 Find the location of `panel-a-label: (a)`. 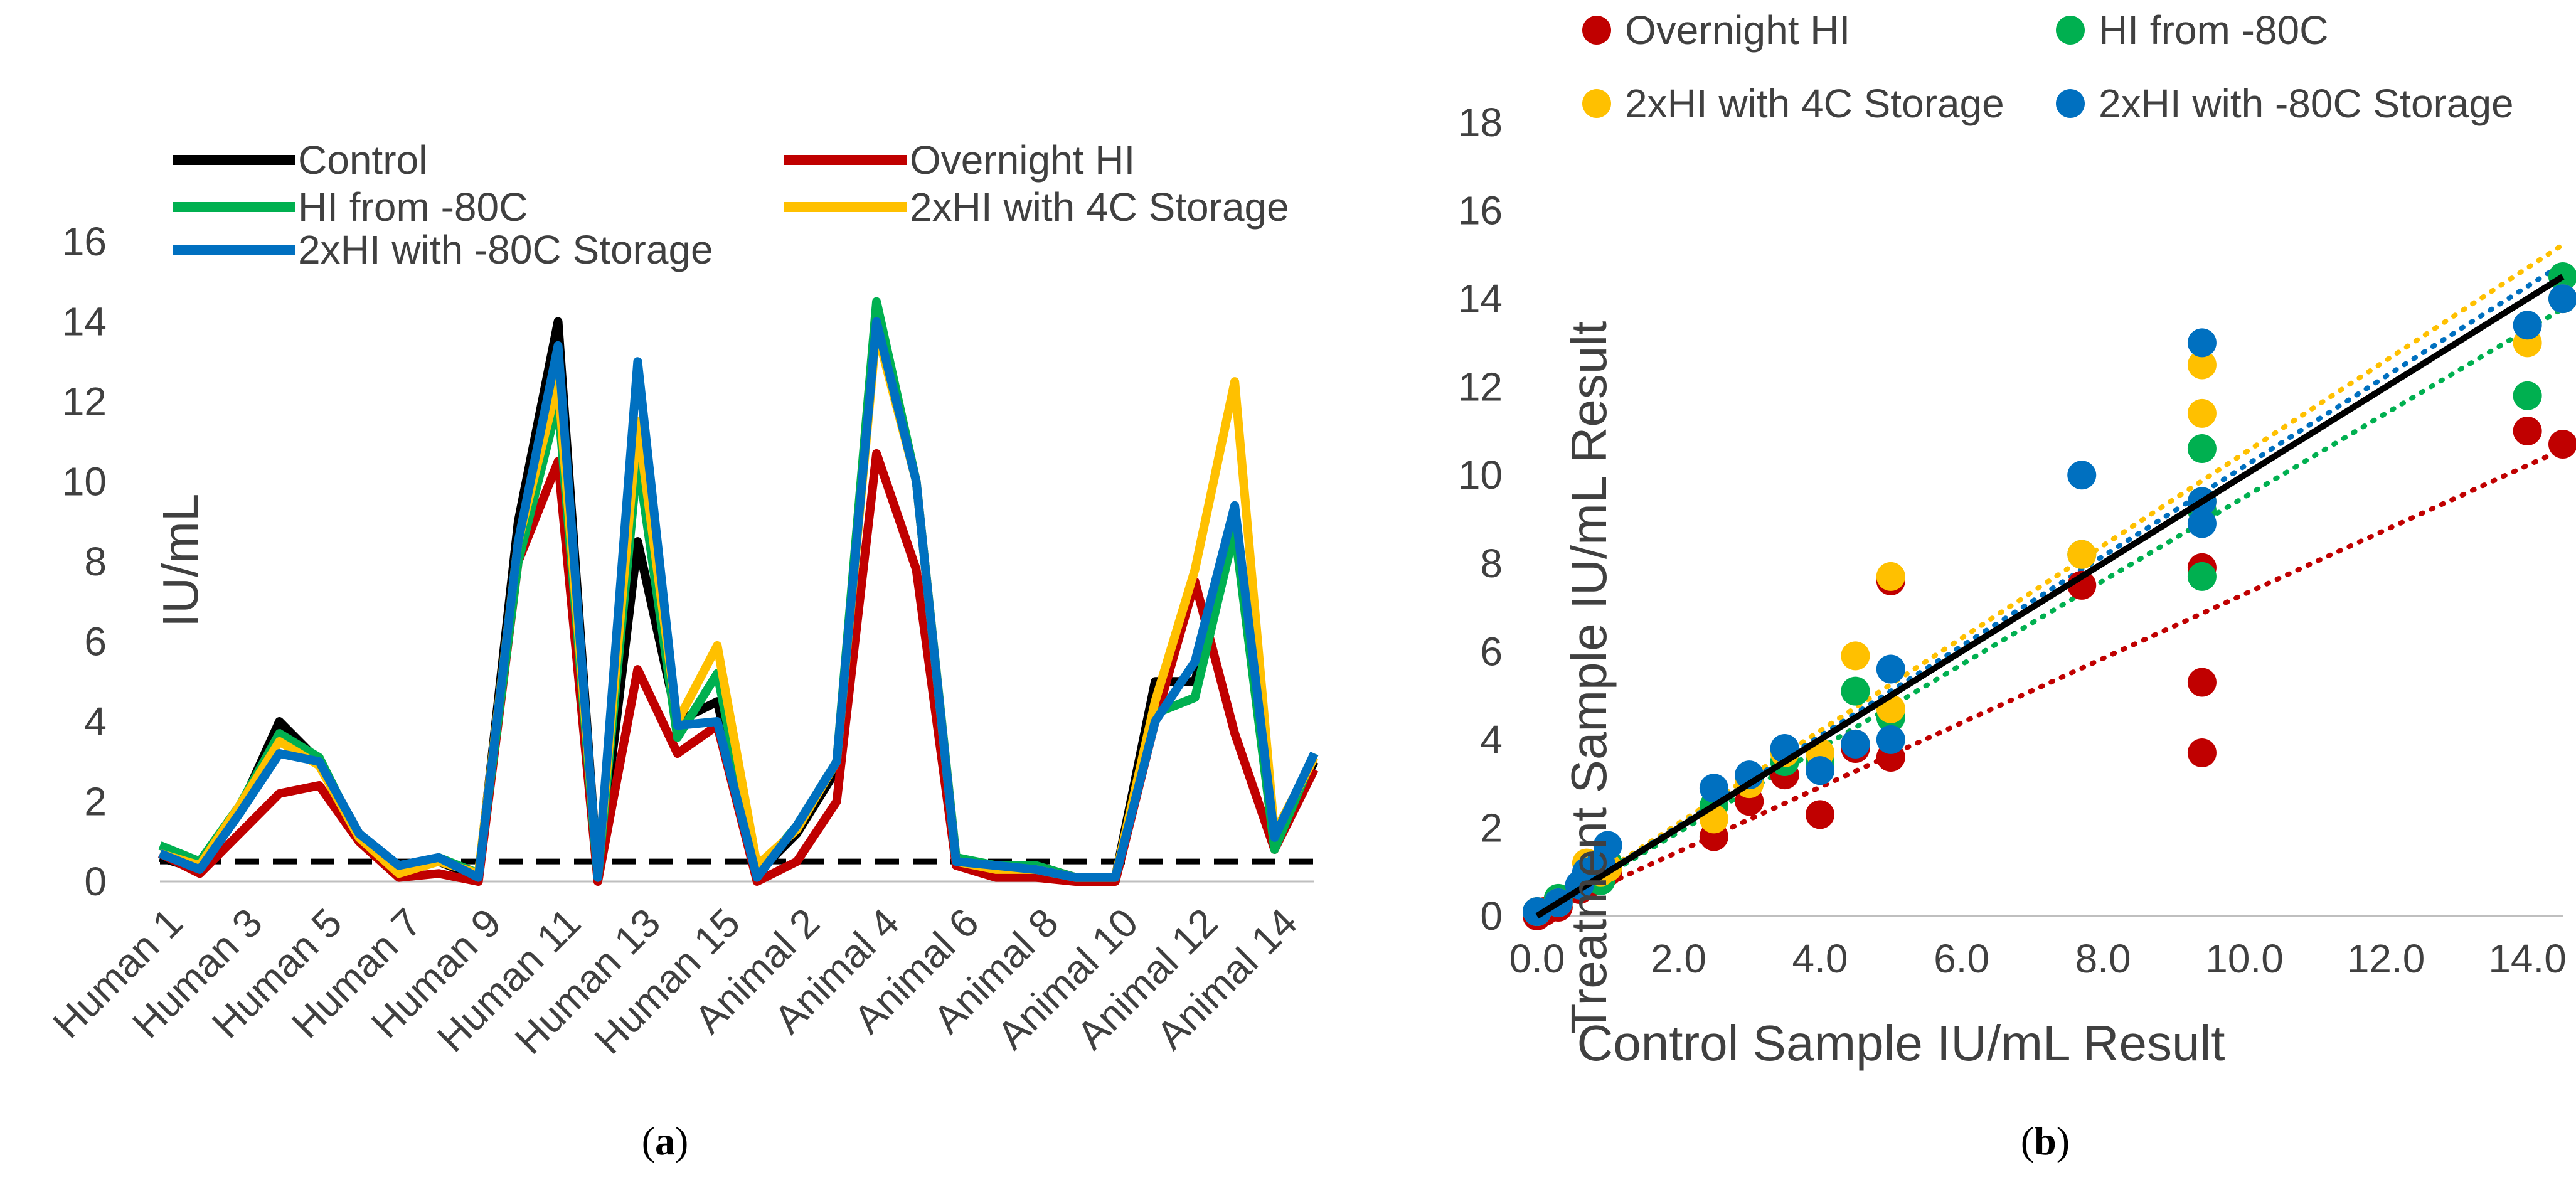

panel-a-label: (a) is located at coordinates (665, 1141).